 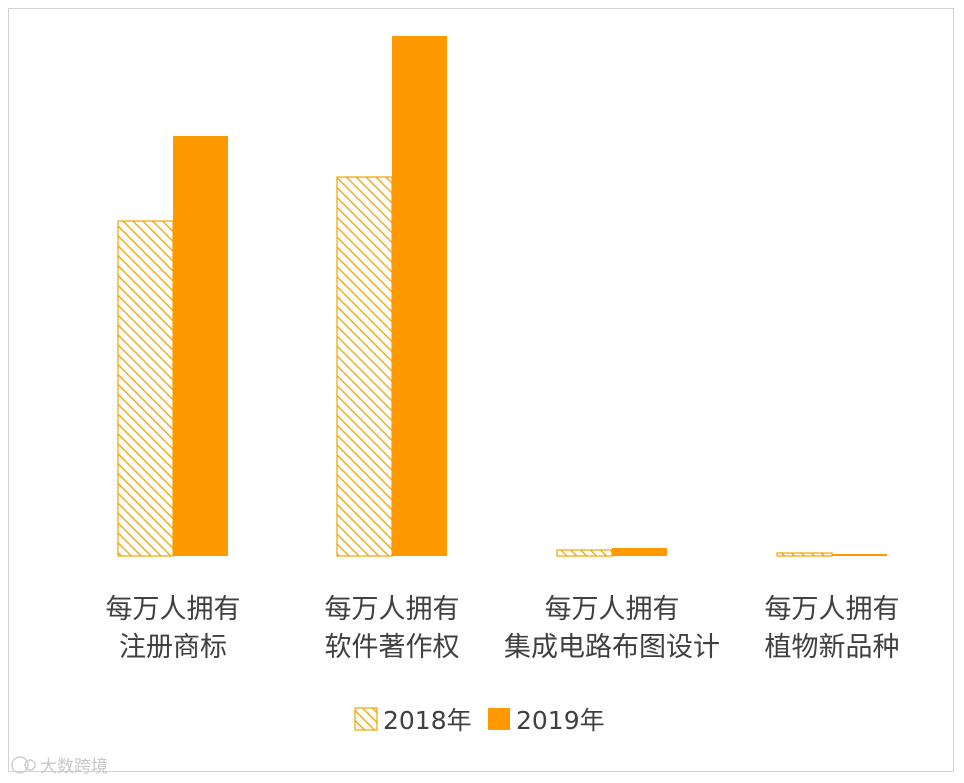 I want to click on legend-swatch-2018, so click(x=366, y=719).